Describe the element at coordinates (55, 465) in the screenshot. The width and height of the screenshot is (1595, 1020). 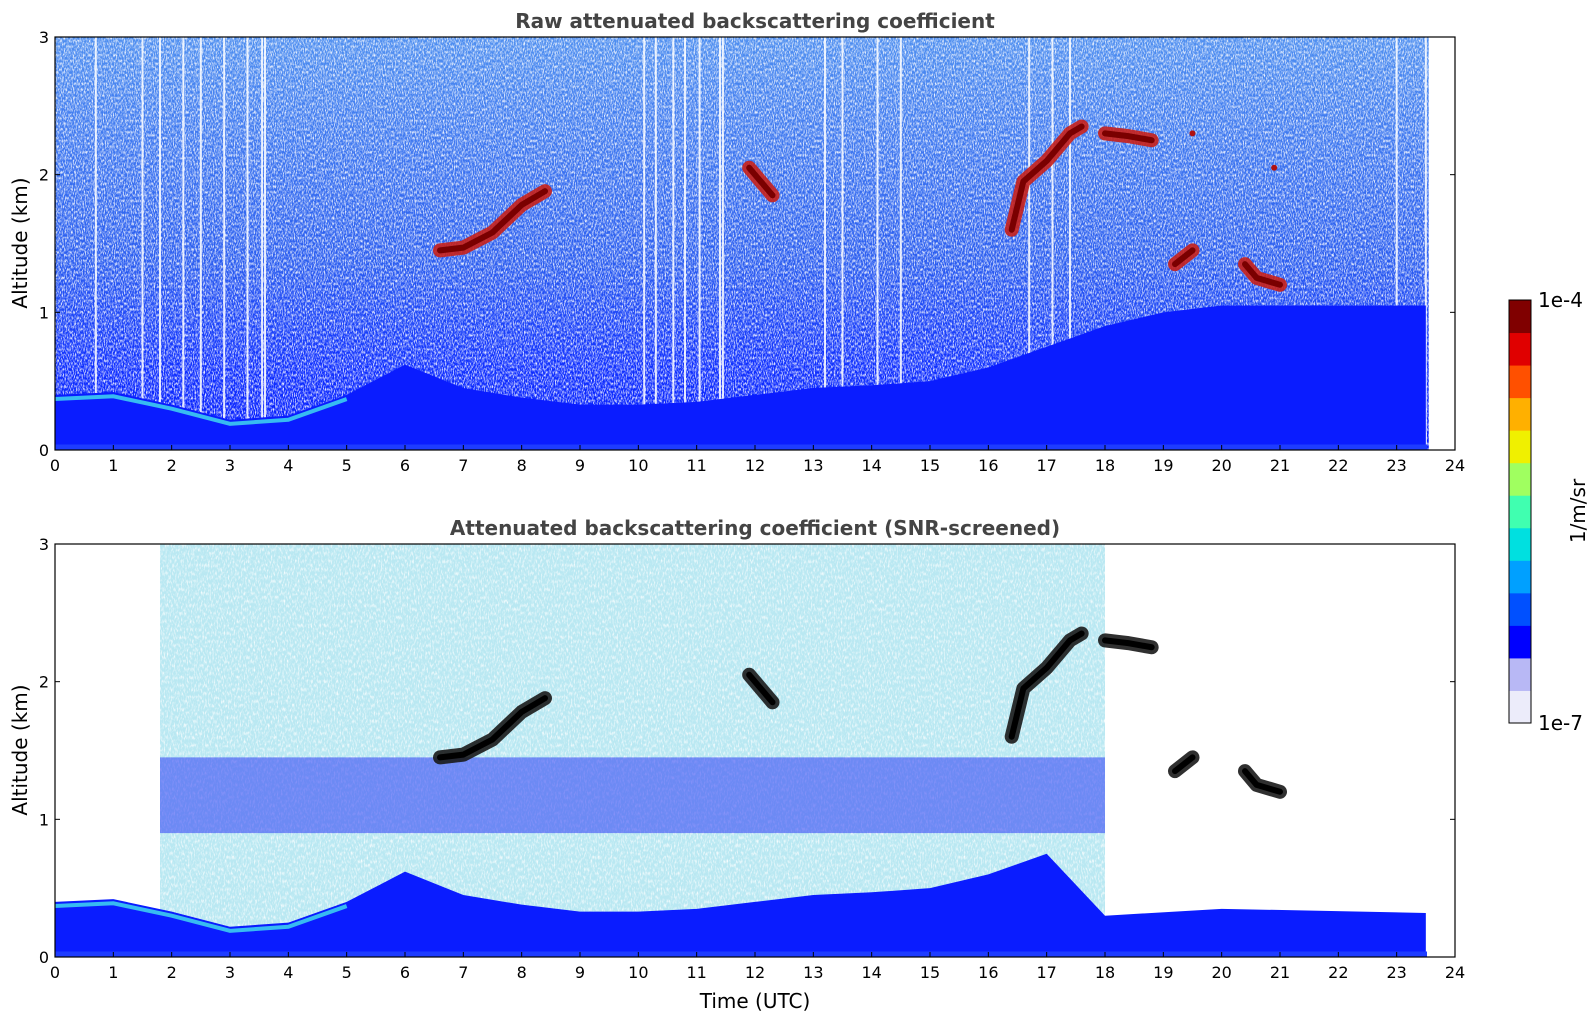
I see `x-tick-label: 0` at that location.